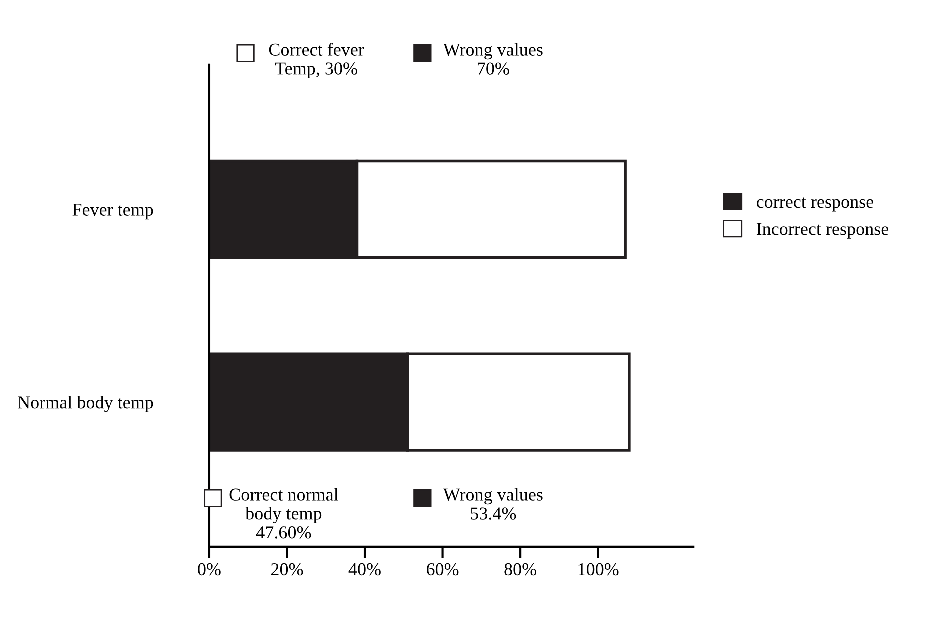  Describe the element at coordinates (209, 569) in the screenshot. I see `x-tick-label: 0%` at that location.